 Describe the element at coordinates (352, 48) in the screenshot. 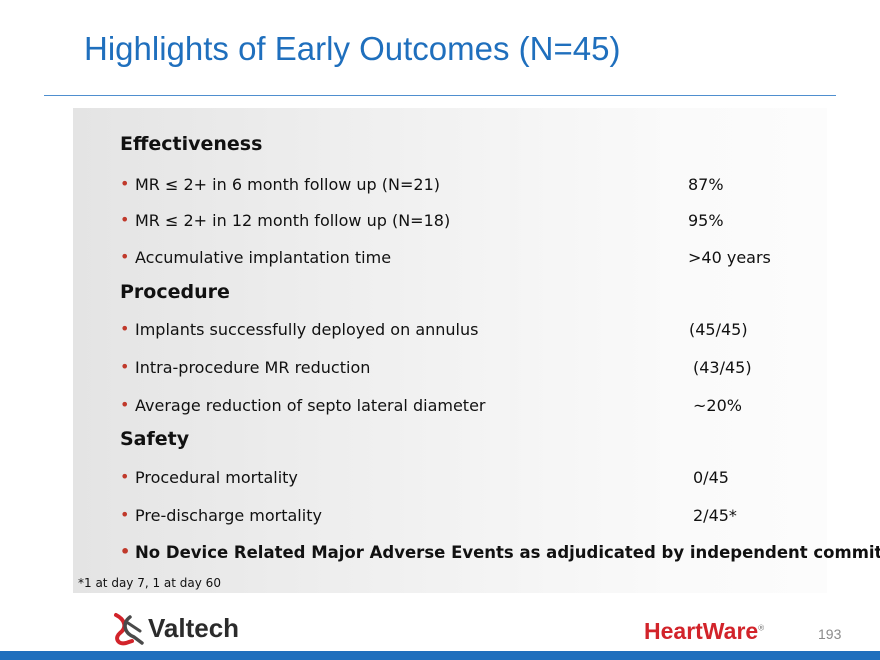

I see `slide-title: Highlights of Early Outcomes (N=45)` at that location.